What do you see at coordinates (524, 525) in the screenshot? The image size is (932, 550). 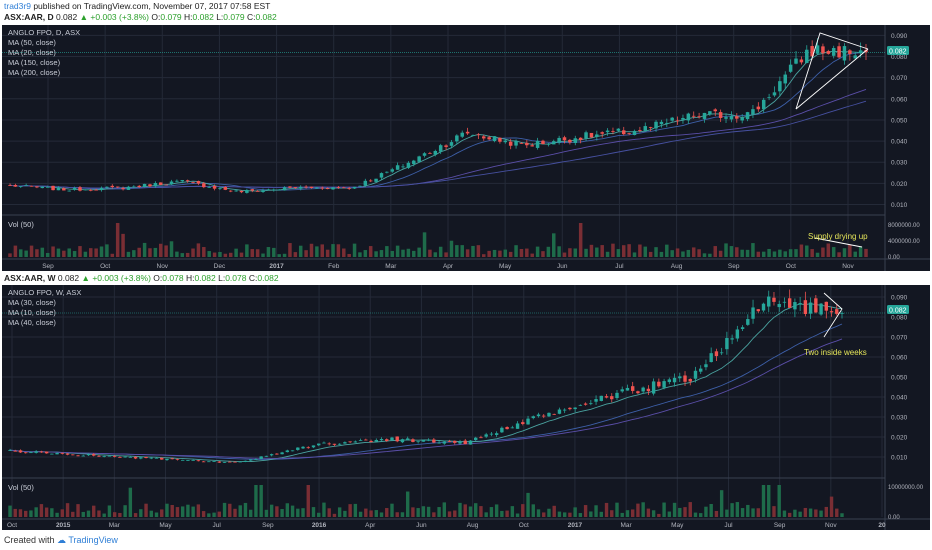 I see `time-tick-label: Oct` at bounding box center [524, 525].